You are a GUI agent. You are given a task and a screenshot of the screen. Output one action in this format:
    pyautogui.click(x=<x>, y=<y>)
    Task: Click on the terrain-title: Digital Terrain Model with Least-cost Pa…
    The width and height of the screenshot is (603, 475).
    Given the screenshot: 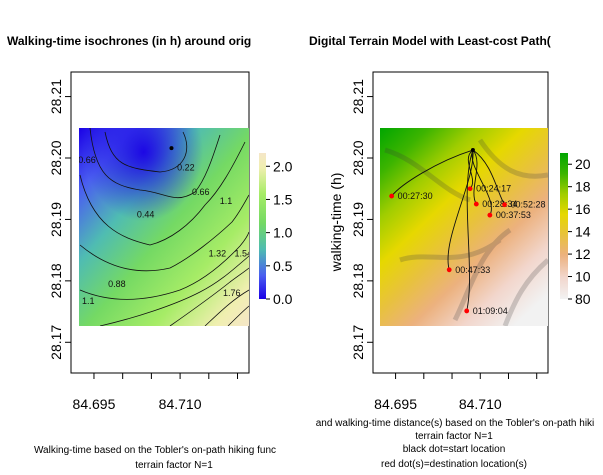 What is the action you would take?
    pyautogui.click(x=430, y=41)
    